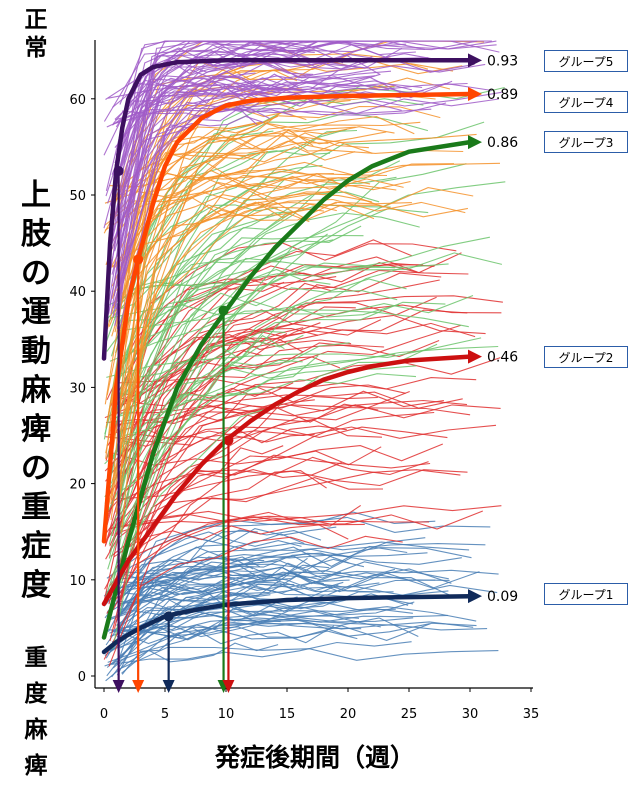 This screenshot has height=790, width=632. Describe the element at coordinates (475, 142) in the screenshot. I see `group-end-arrow-グループ3` at that location.